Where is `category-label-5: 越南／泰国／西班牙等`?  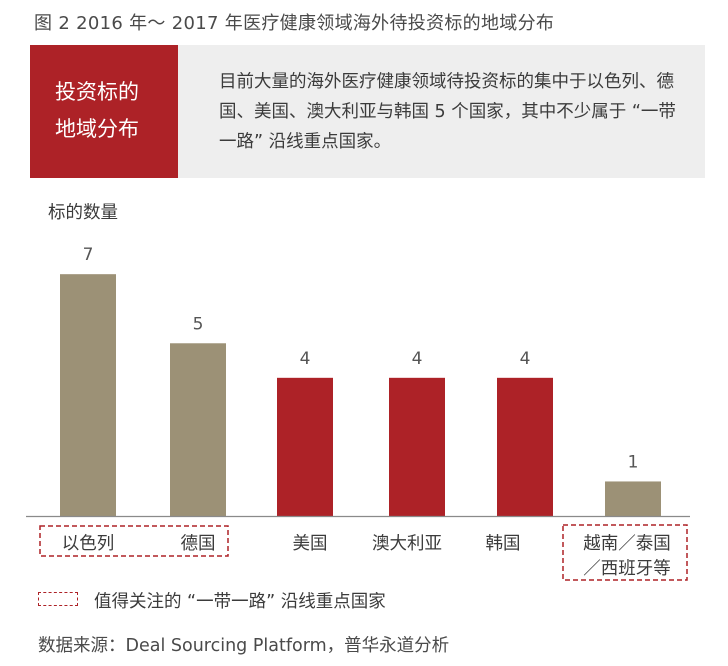 category-label-5: 越南／泰国／西班牙等 is located at coordinates (627, 556).